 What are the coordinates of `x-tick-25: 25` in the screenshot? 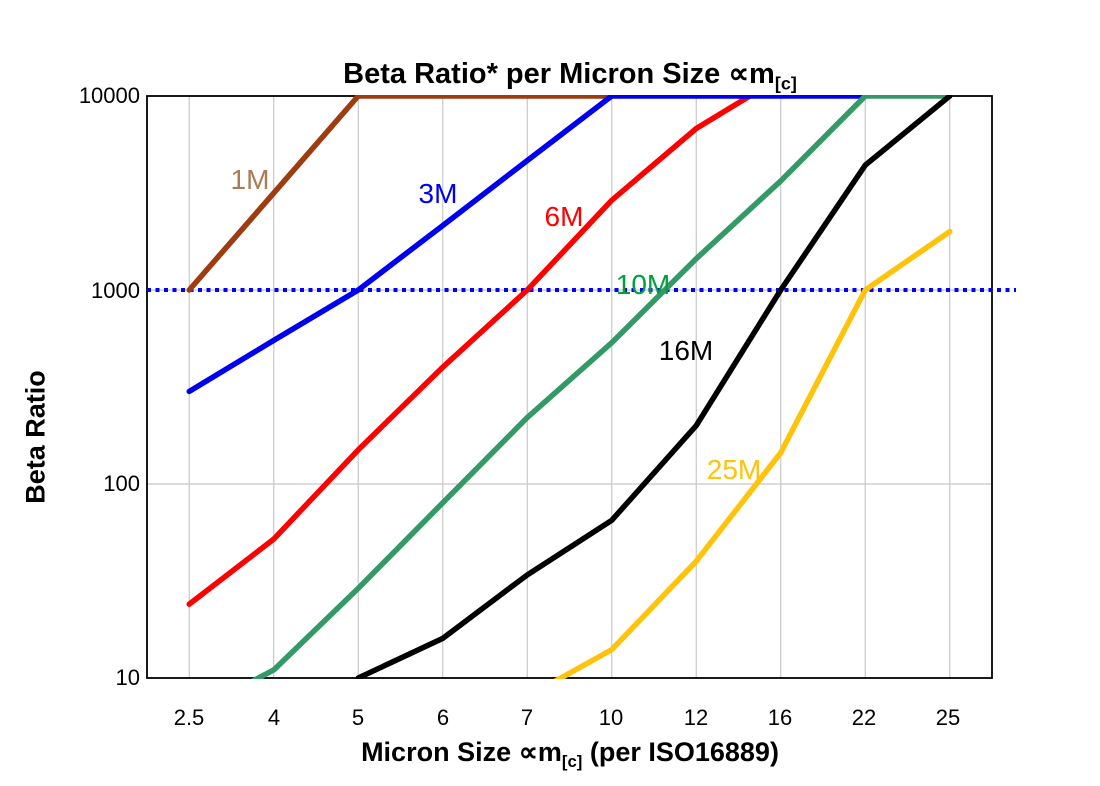 It's located at (948, 717).